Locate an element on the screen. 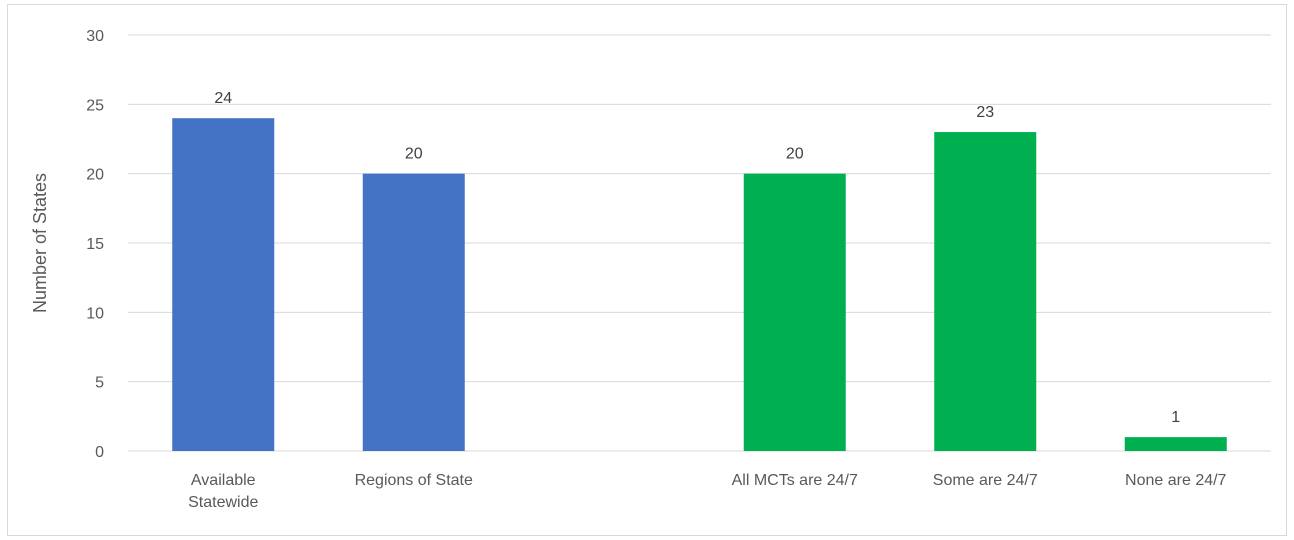 The width and height of the screenshot is (1294, 540). y-tick-label: 15 is located at coordinates (95, 244).